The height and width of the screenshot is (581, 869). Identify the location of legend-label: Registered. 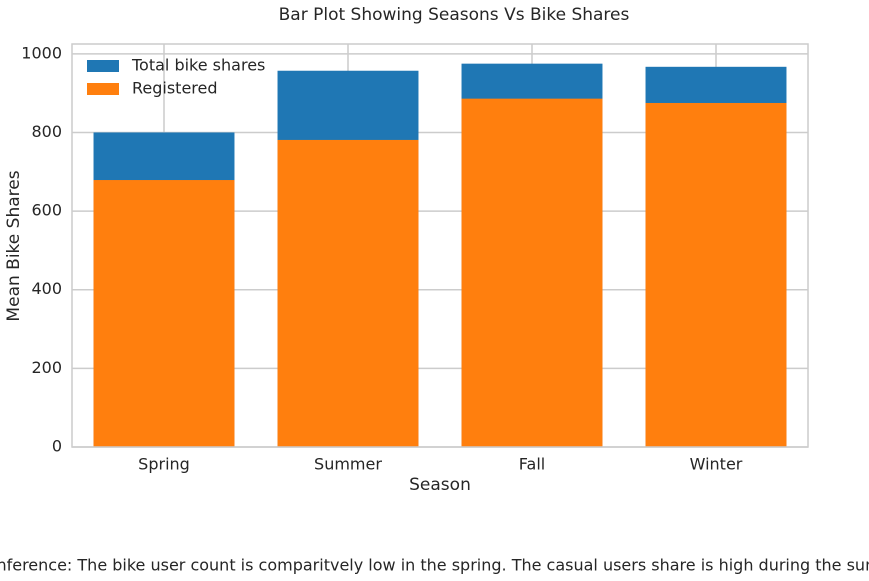
(175, 88).